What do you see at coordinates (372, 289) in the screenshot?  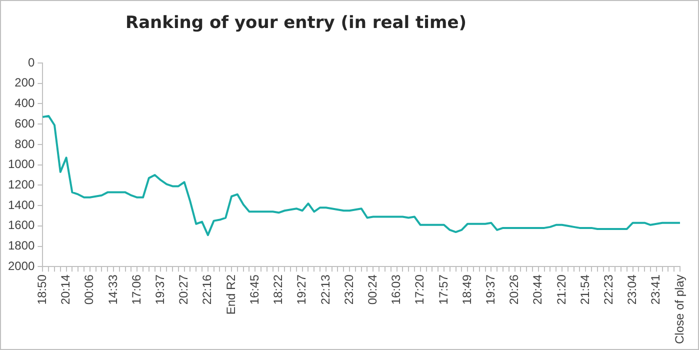 I see `x-tick-label: 00:24` at bounding box center [372, 289].